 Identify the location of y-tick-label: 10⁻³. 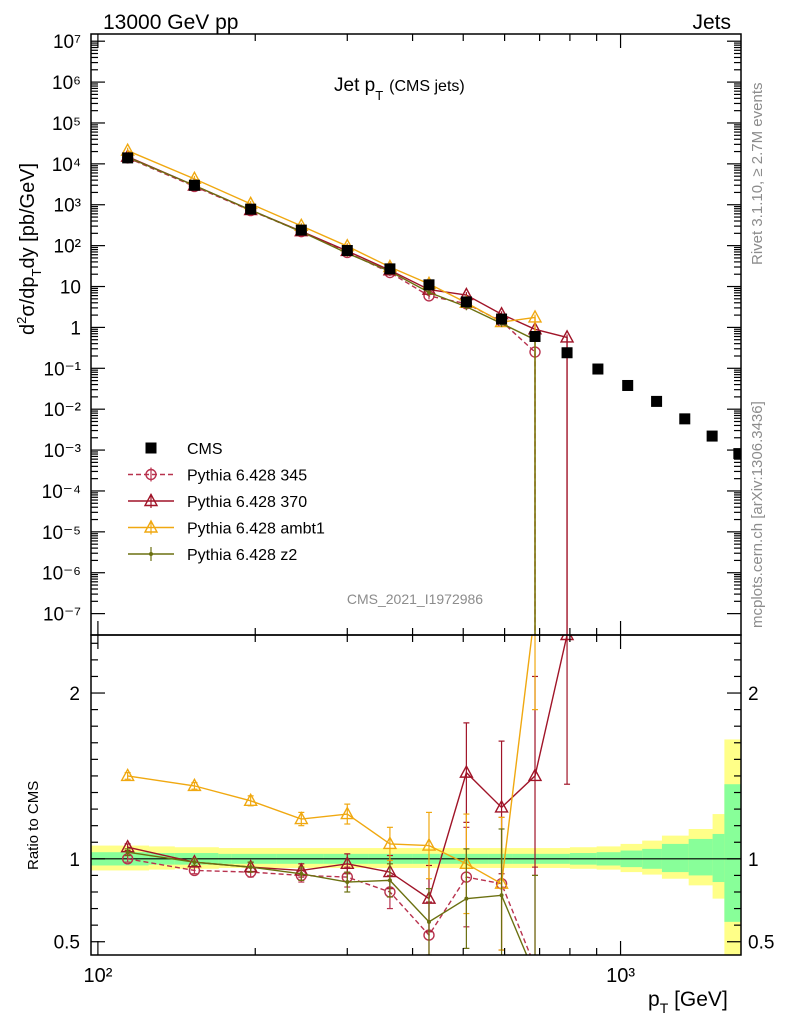
(63, 451).